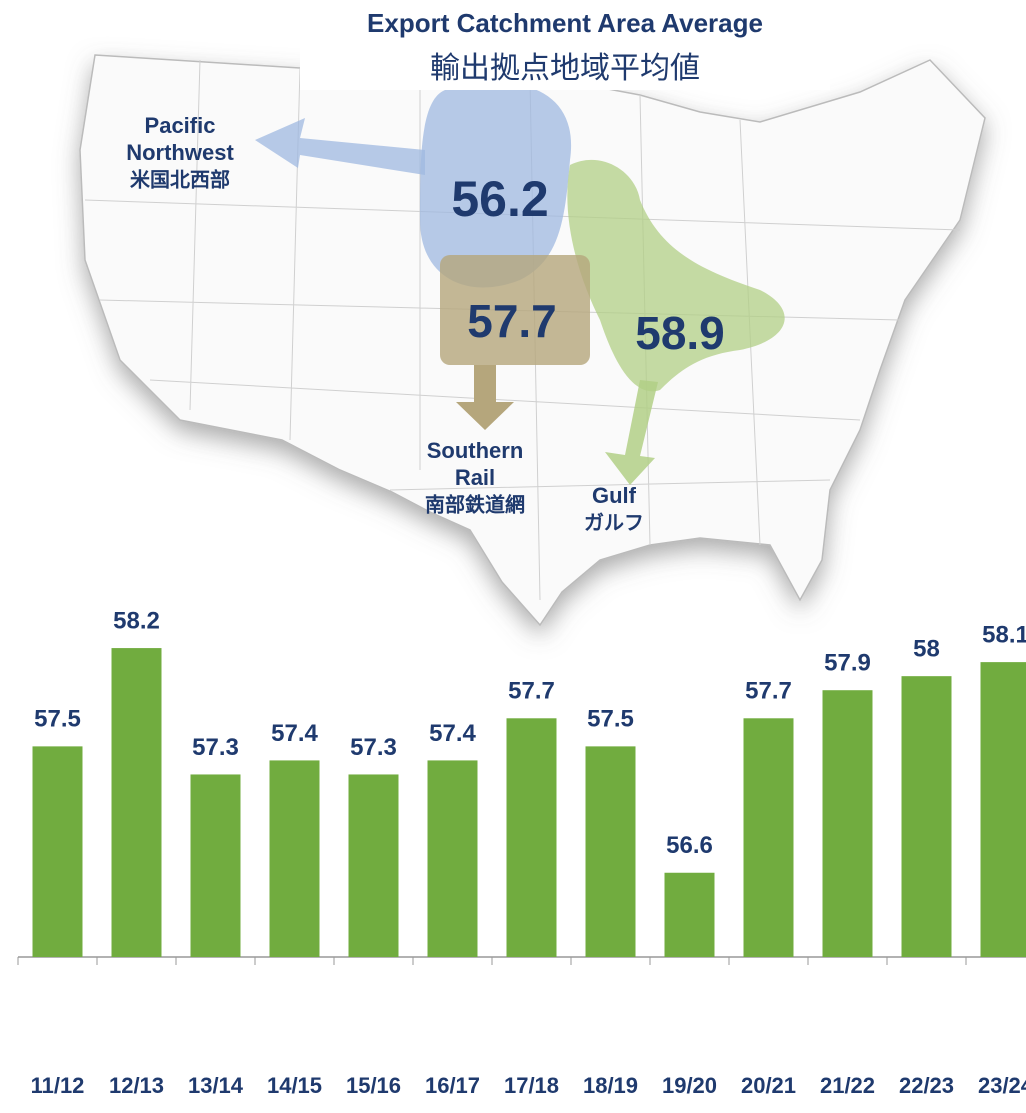 Image resolution: width=1026 pixels, height=1113 pixels. Describe the element at coordinates (565, 23) in the screenshot. I see `map-title: Export Catchment Area Average` at that location.